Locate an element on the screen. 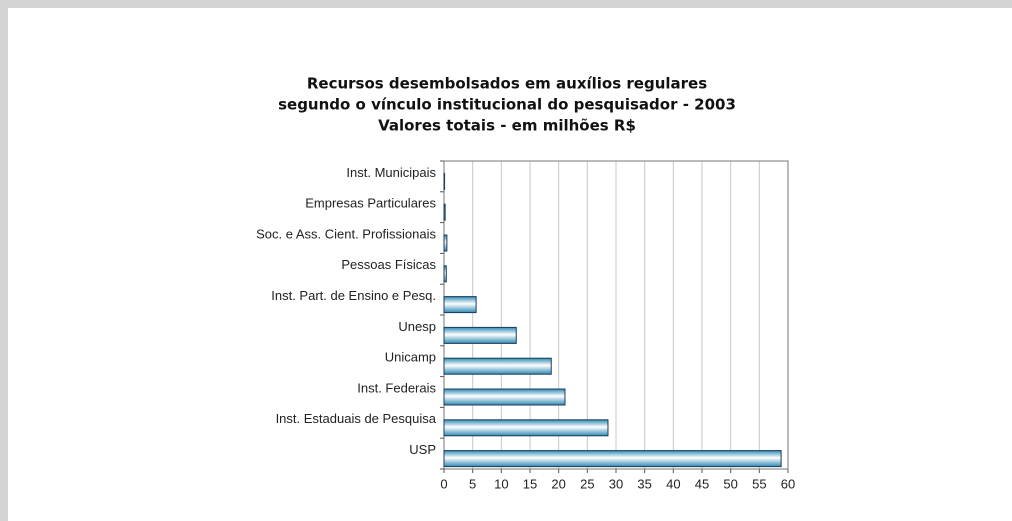  y-tick-label: Pessoas Físicas is located at coordinates (388, 264).